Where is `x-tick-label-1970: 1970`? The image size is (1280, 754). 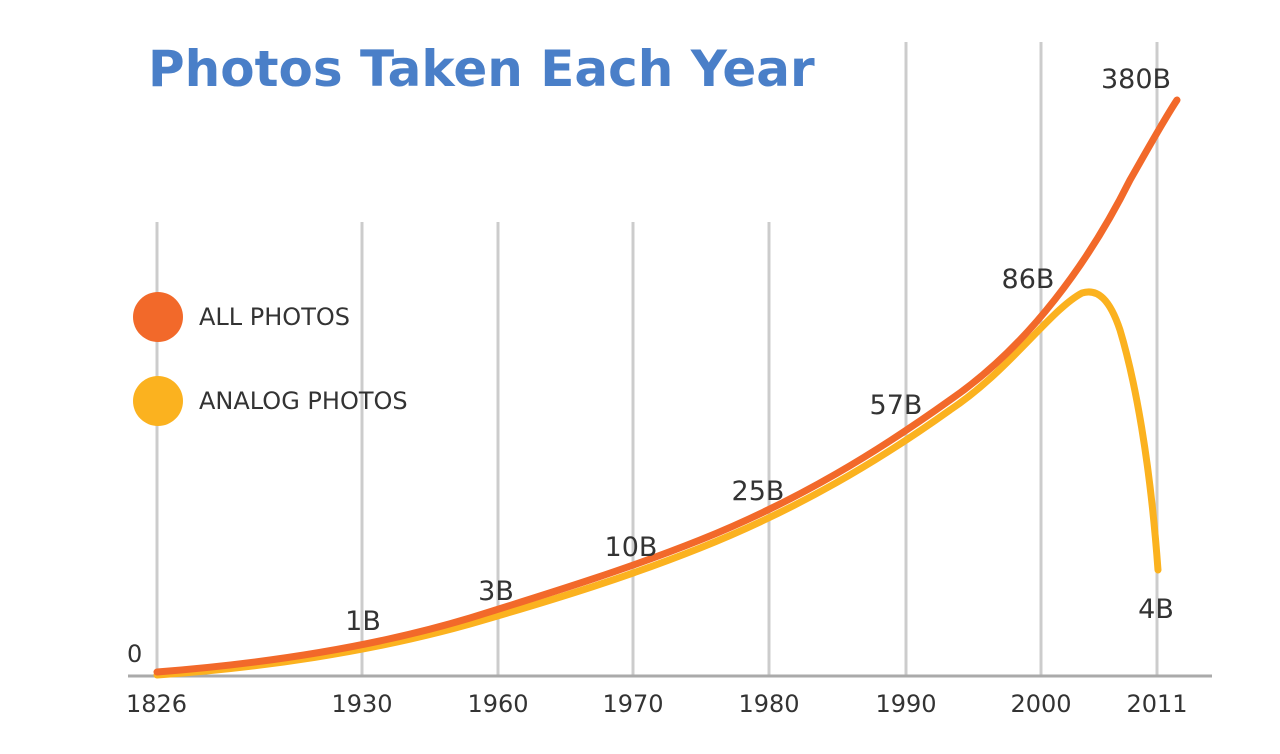
x-tick-label-1970: 1970 is located at coordinates (632, 704).